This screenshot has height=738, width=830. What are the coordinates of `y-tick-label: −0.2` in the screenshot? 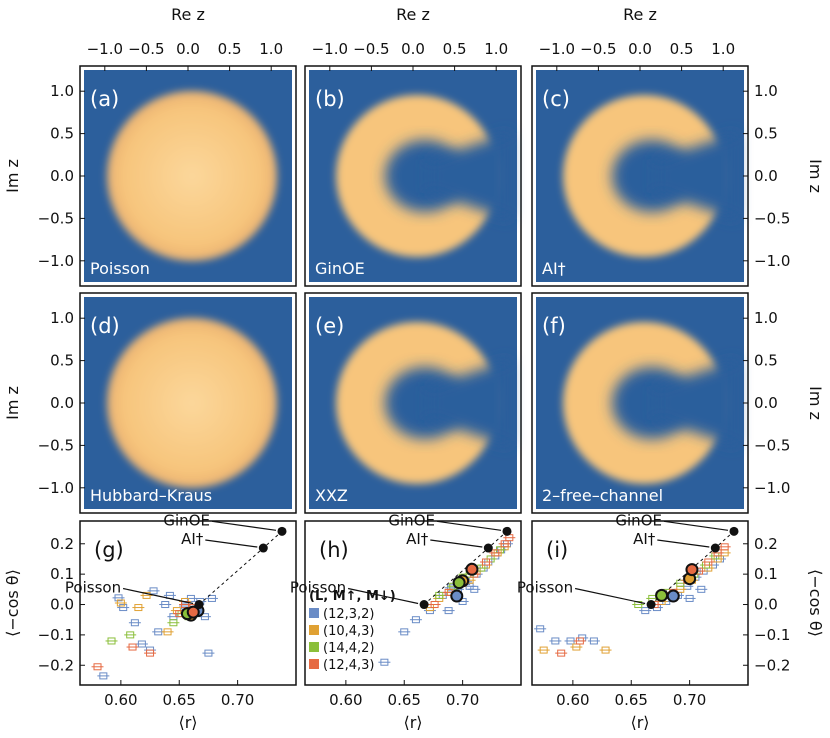 It's located at (56, 665).